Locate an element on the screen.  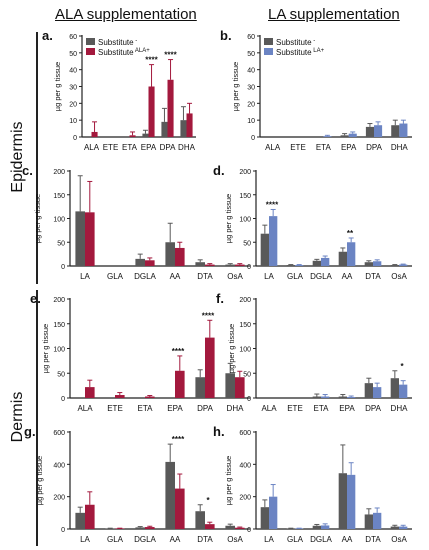
bar-a-DHA-s1 is located at coordinates (189, 125).